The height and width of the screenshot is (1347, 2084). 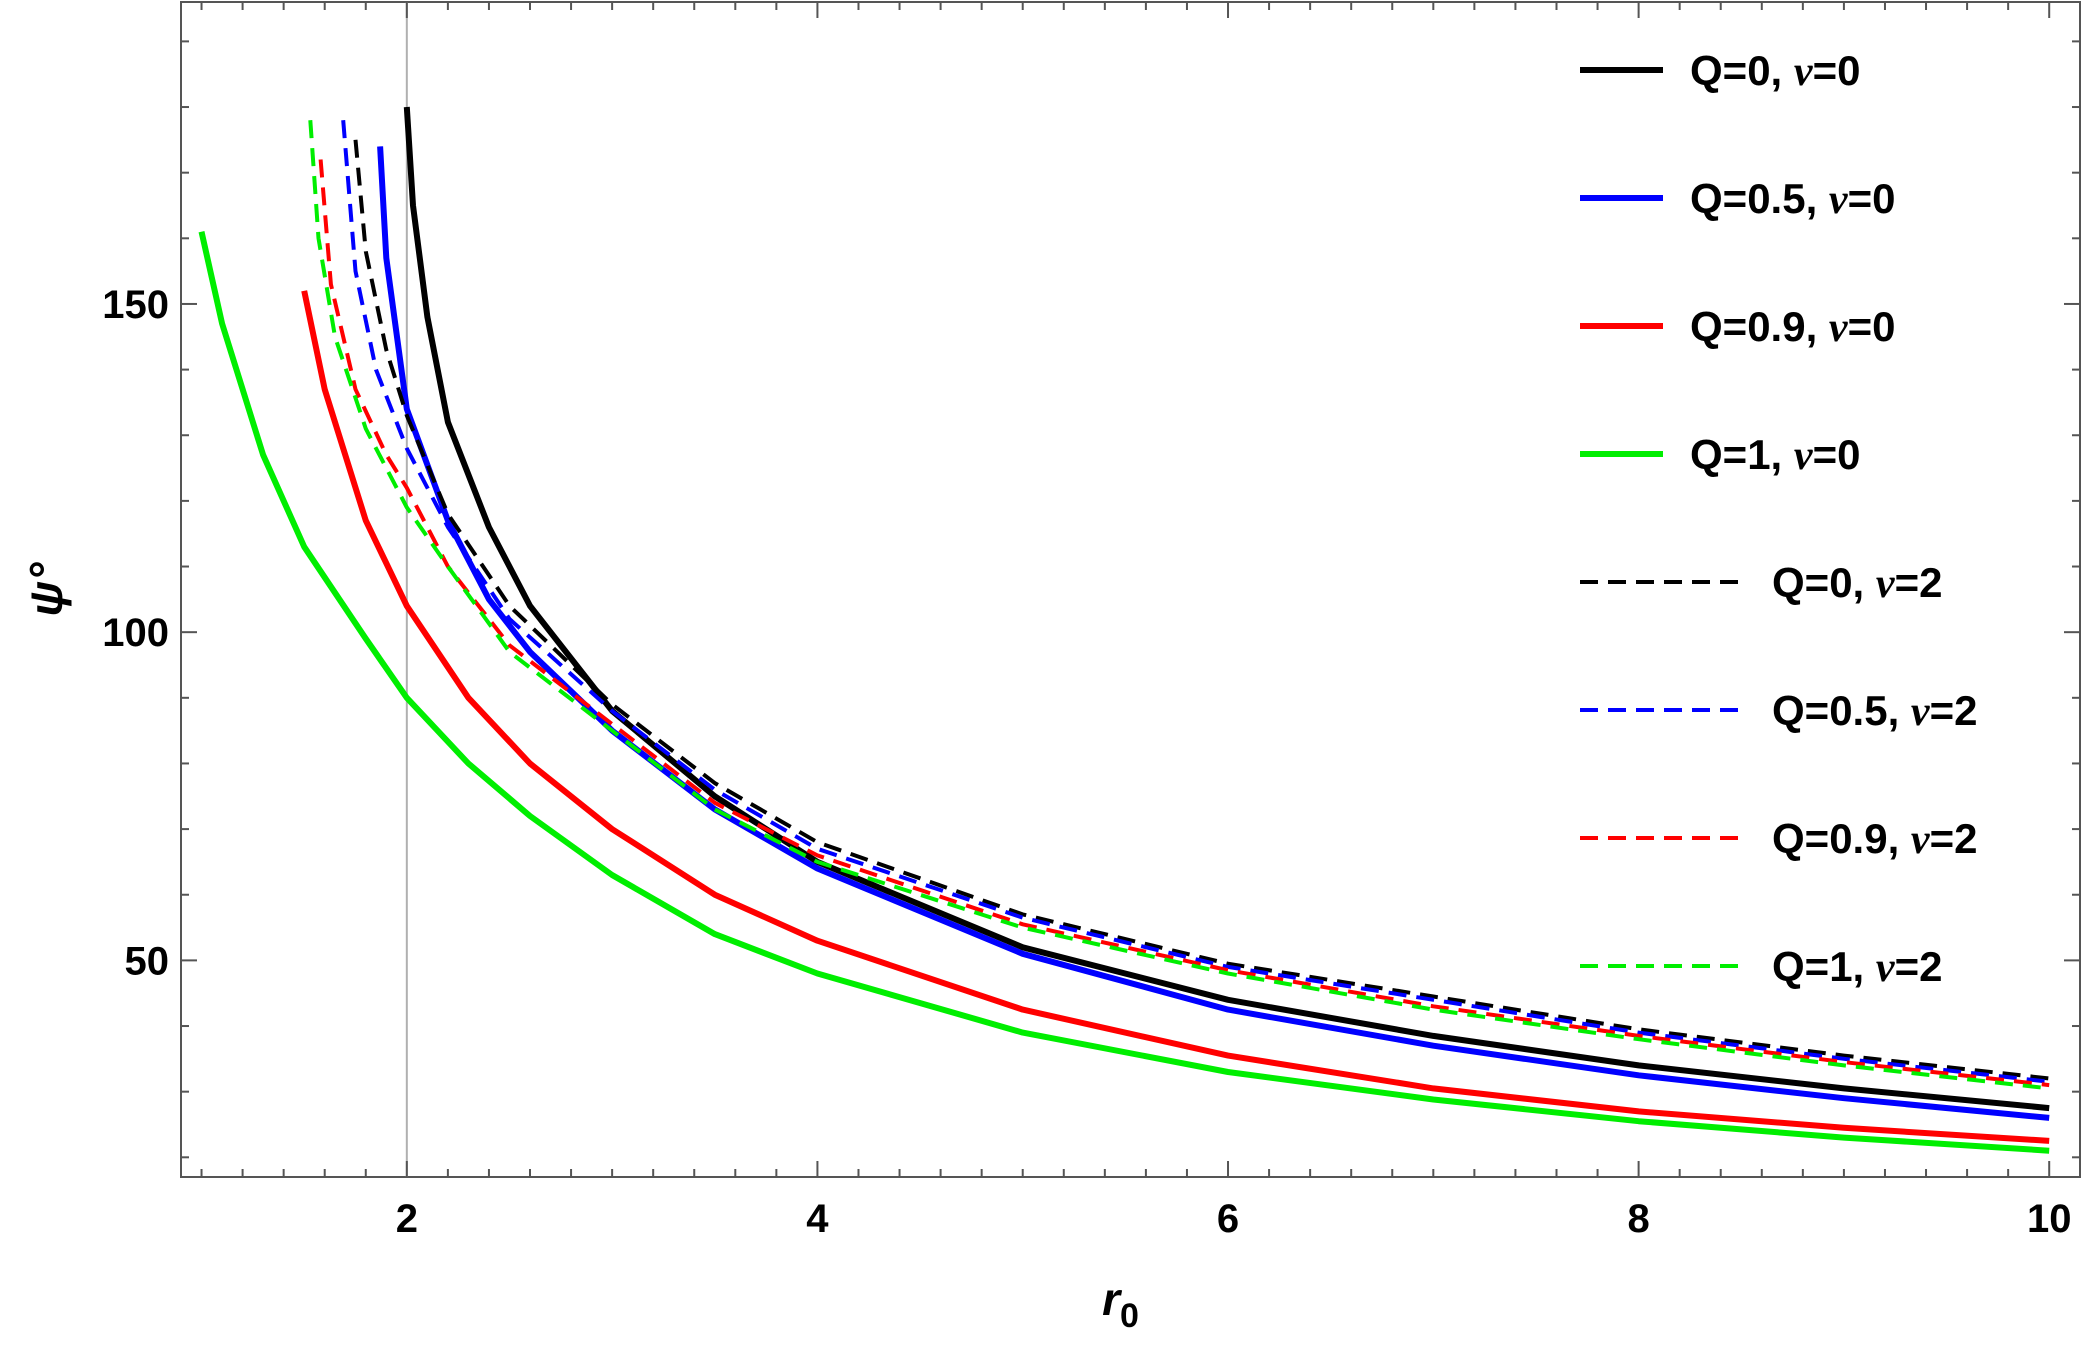 I want to click on y-tick-label: 150, so click(x=135, y=305).